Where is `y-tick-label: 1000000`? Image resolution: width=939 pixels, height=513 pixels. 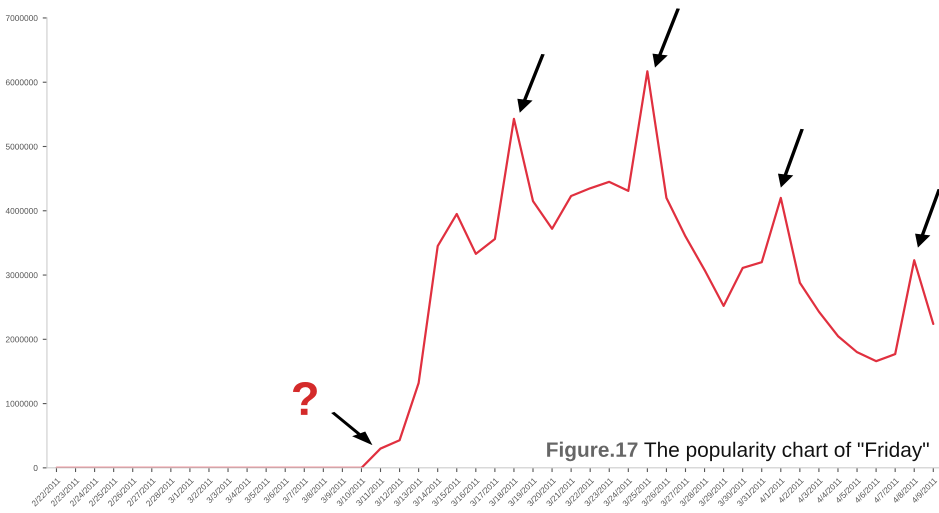 y-tick-label: 1000000 is located at coordinates (22, 403).